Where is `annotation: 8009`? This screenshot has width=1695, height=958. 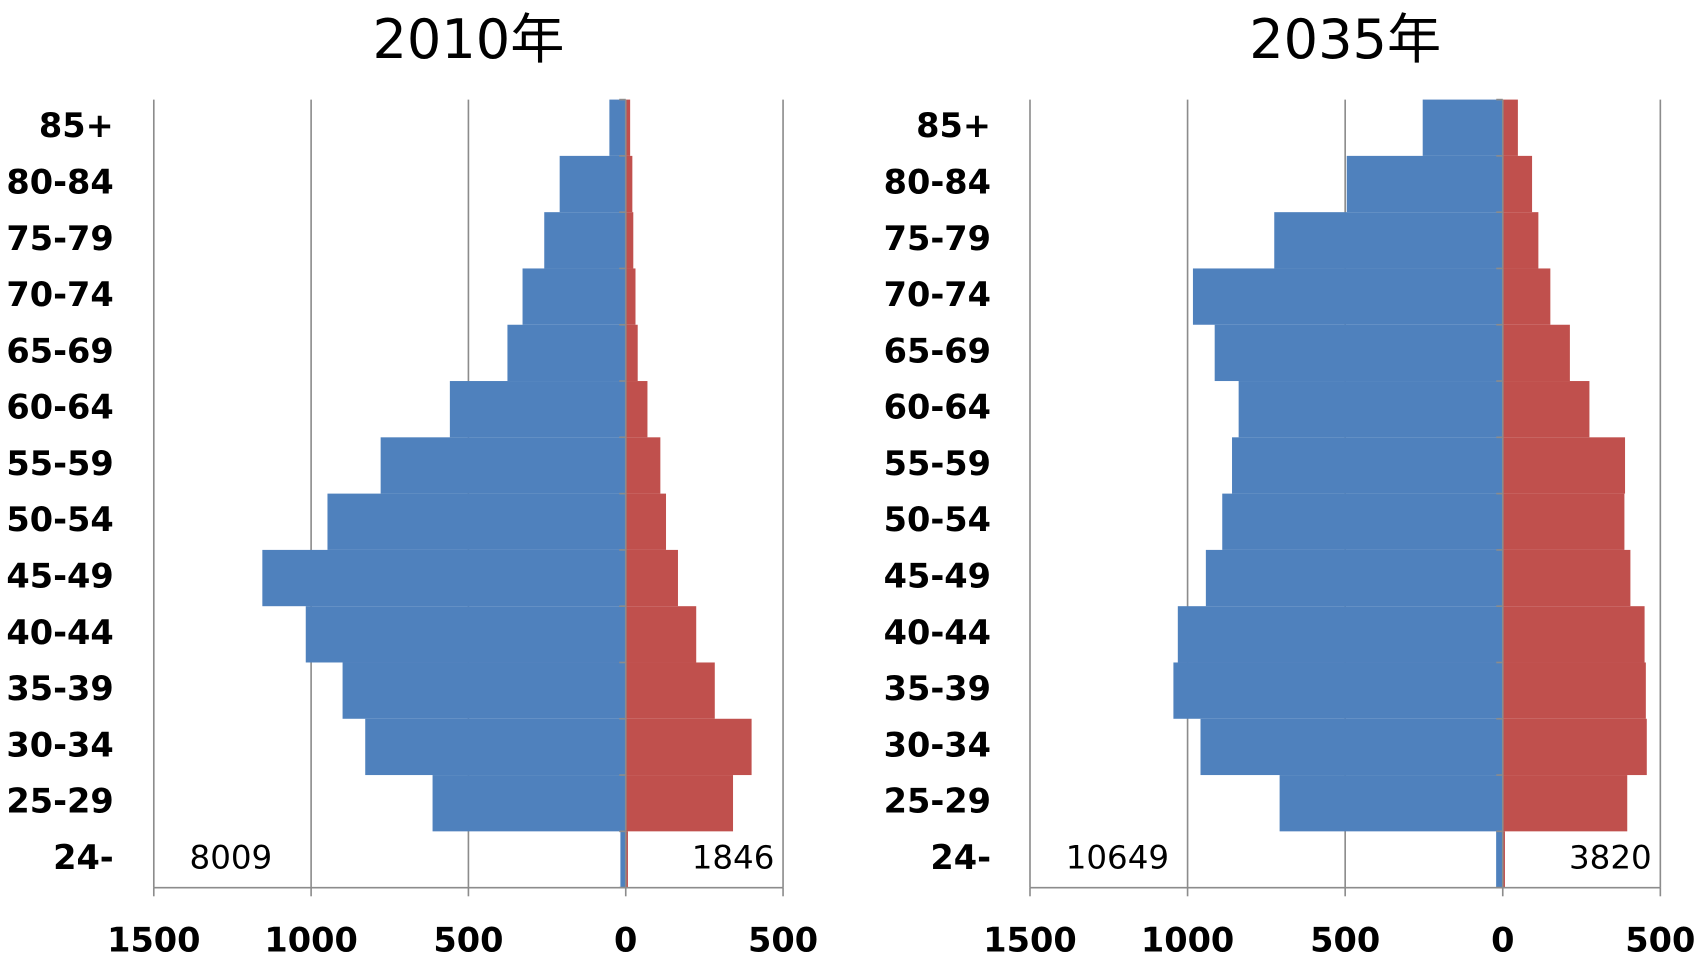 annotation: 8009 is located at coordinates (231, 857).